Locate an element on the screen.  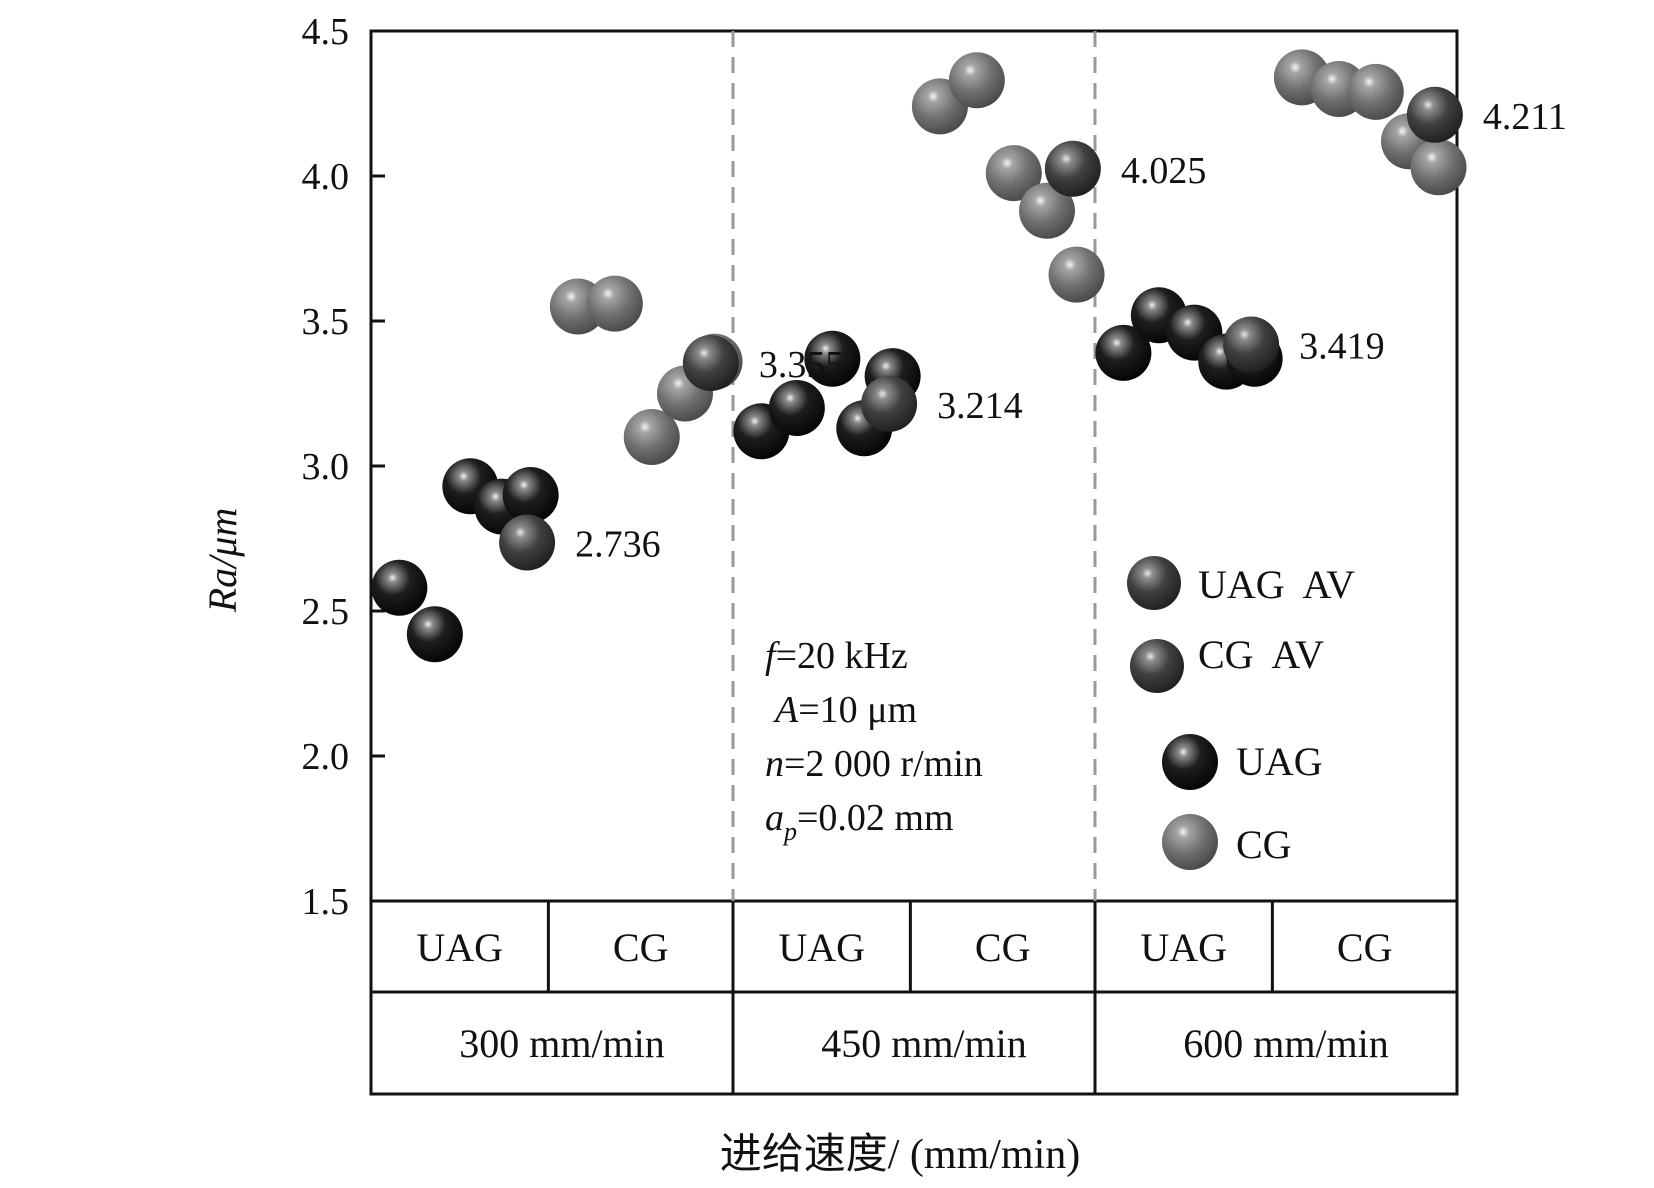
param-depth: ap=0.02 mm is located at coordinates (859, 821).